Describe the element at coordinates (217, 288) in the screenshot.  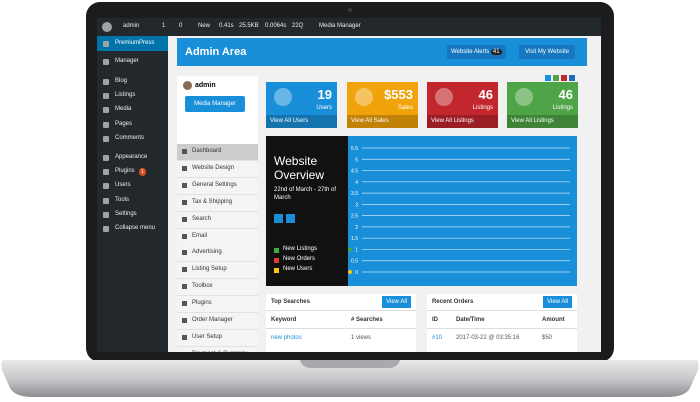
I see `side-item: Toolbox` at that location.